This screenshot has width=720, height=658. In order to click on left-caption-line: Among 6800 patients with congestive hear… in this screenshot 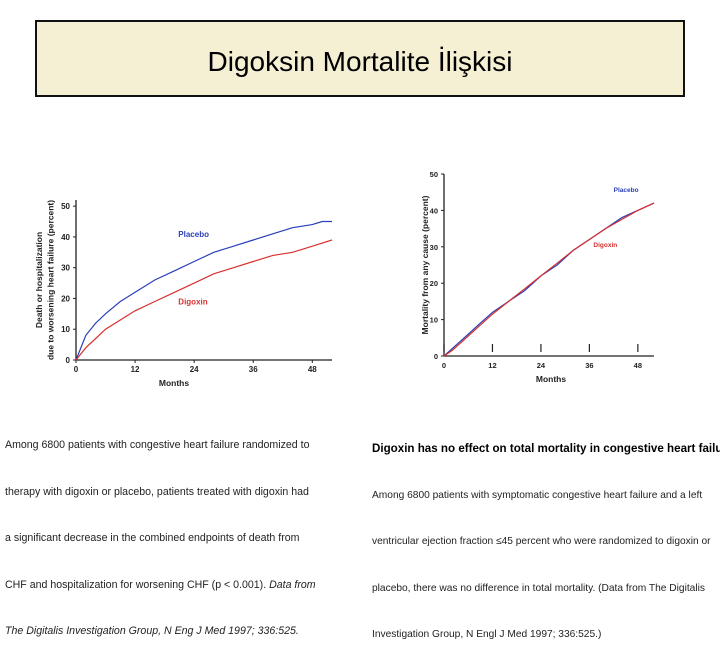, I will do `click(157, 445)`.